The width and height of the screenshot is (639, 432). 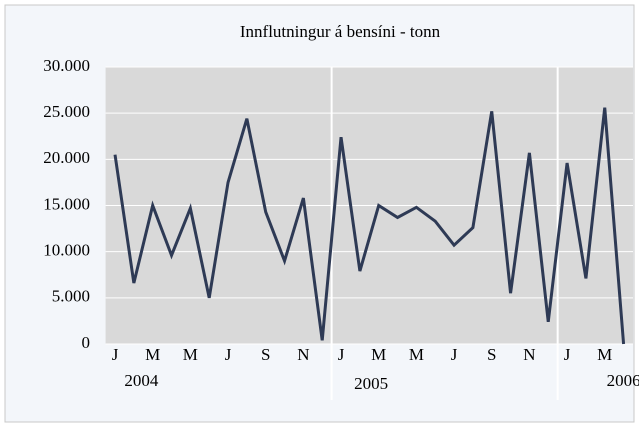 I want to click on chart-title: Innflutningur á bensíni - tonn, so click(x=340, y=31).